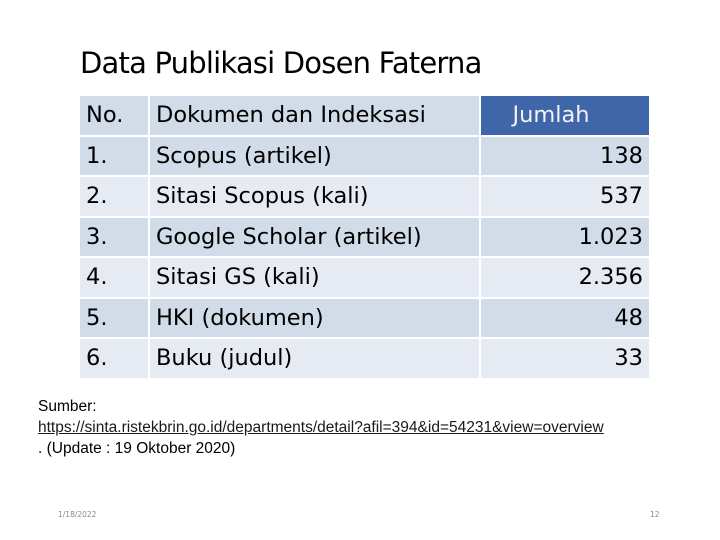  What do you see at coordinates (565, 116) in the screenshot?
I see `header-jumlah: Jumlah` at bounding box center [565, 116].